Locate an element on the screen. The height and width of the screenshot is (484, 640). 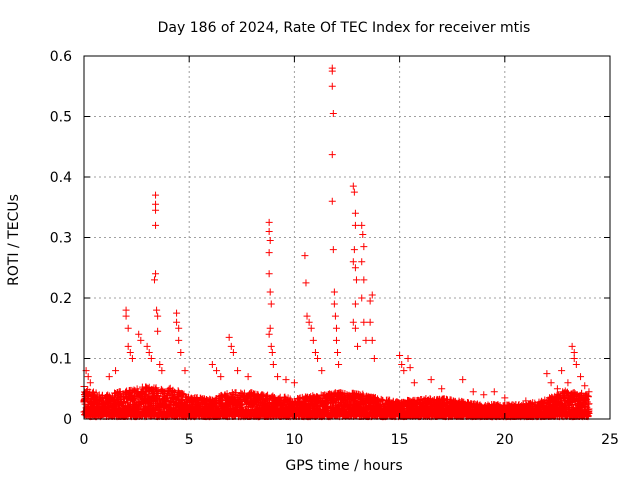
y-tick-label: 0 is located at coordinates (67, 420).